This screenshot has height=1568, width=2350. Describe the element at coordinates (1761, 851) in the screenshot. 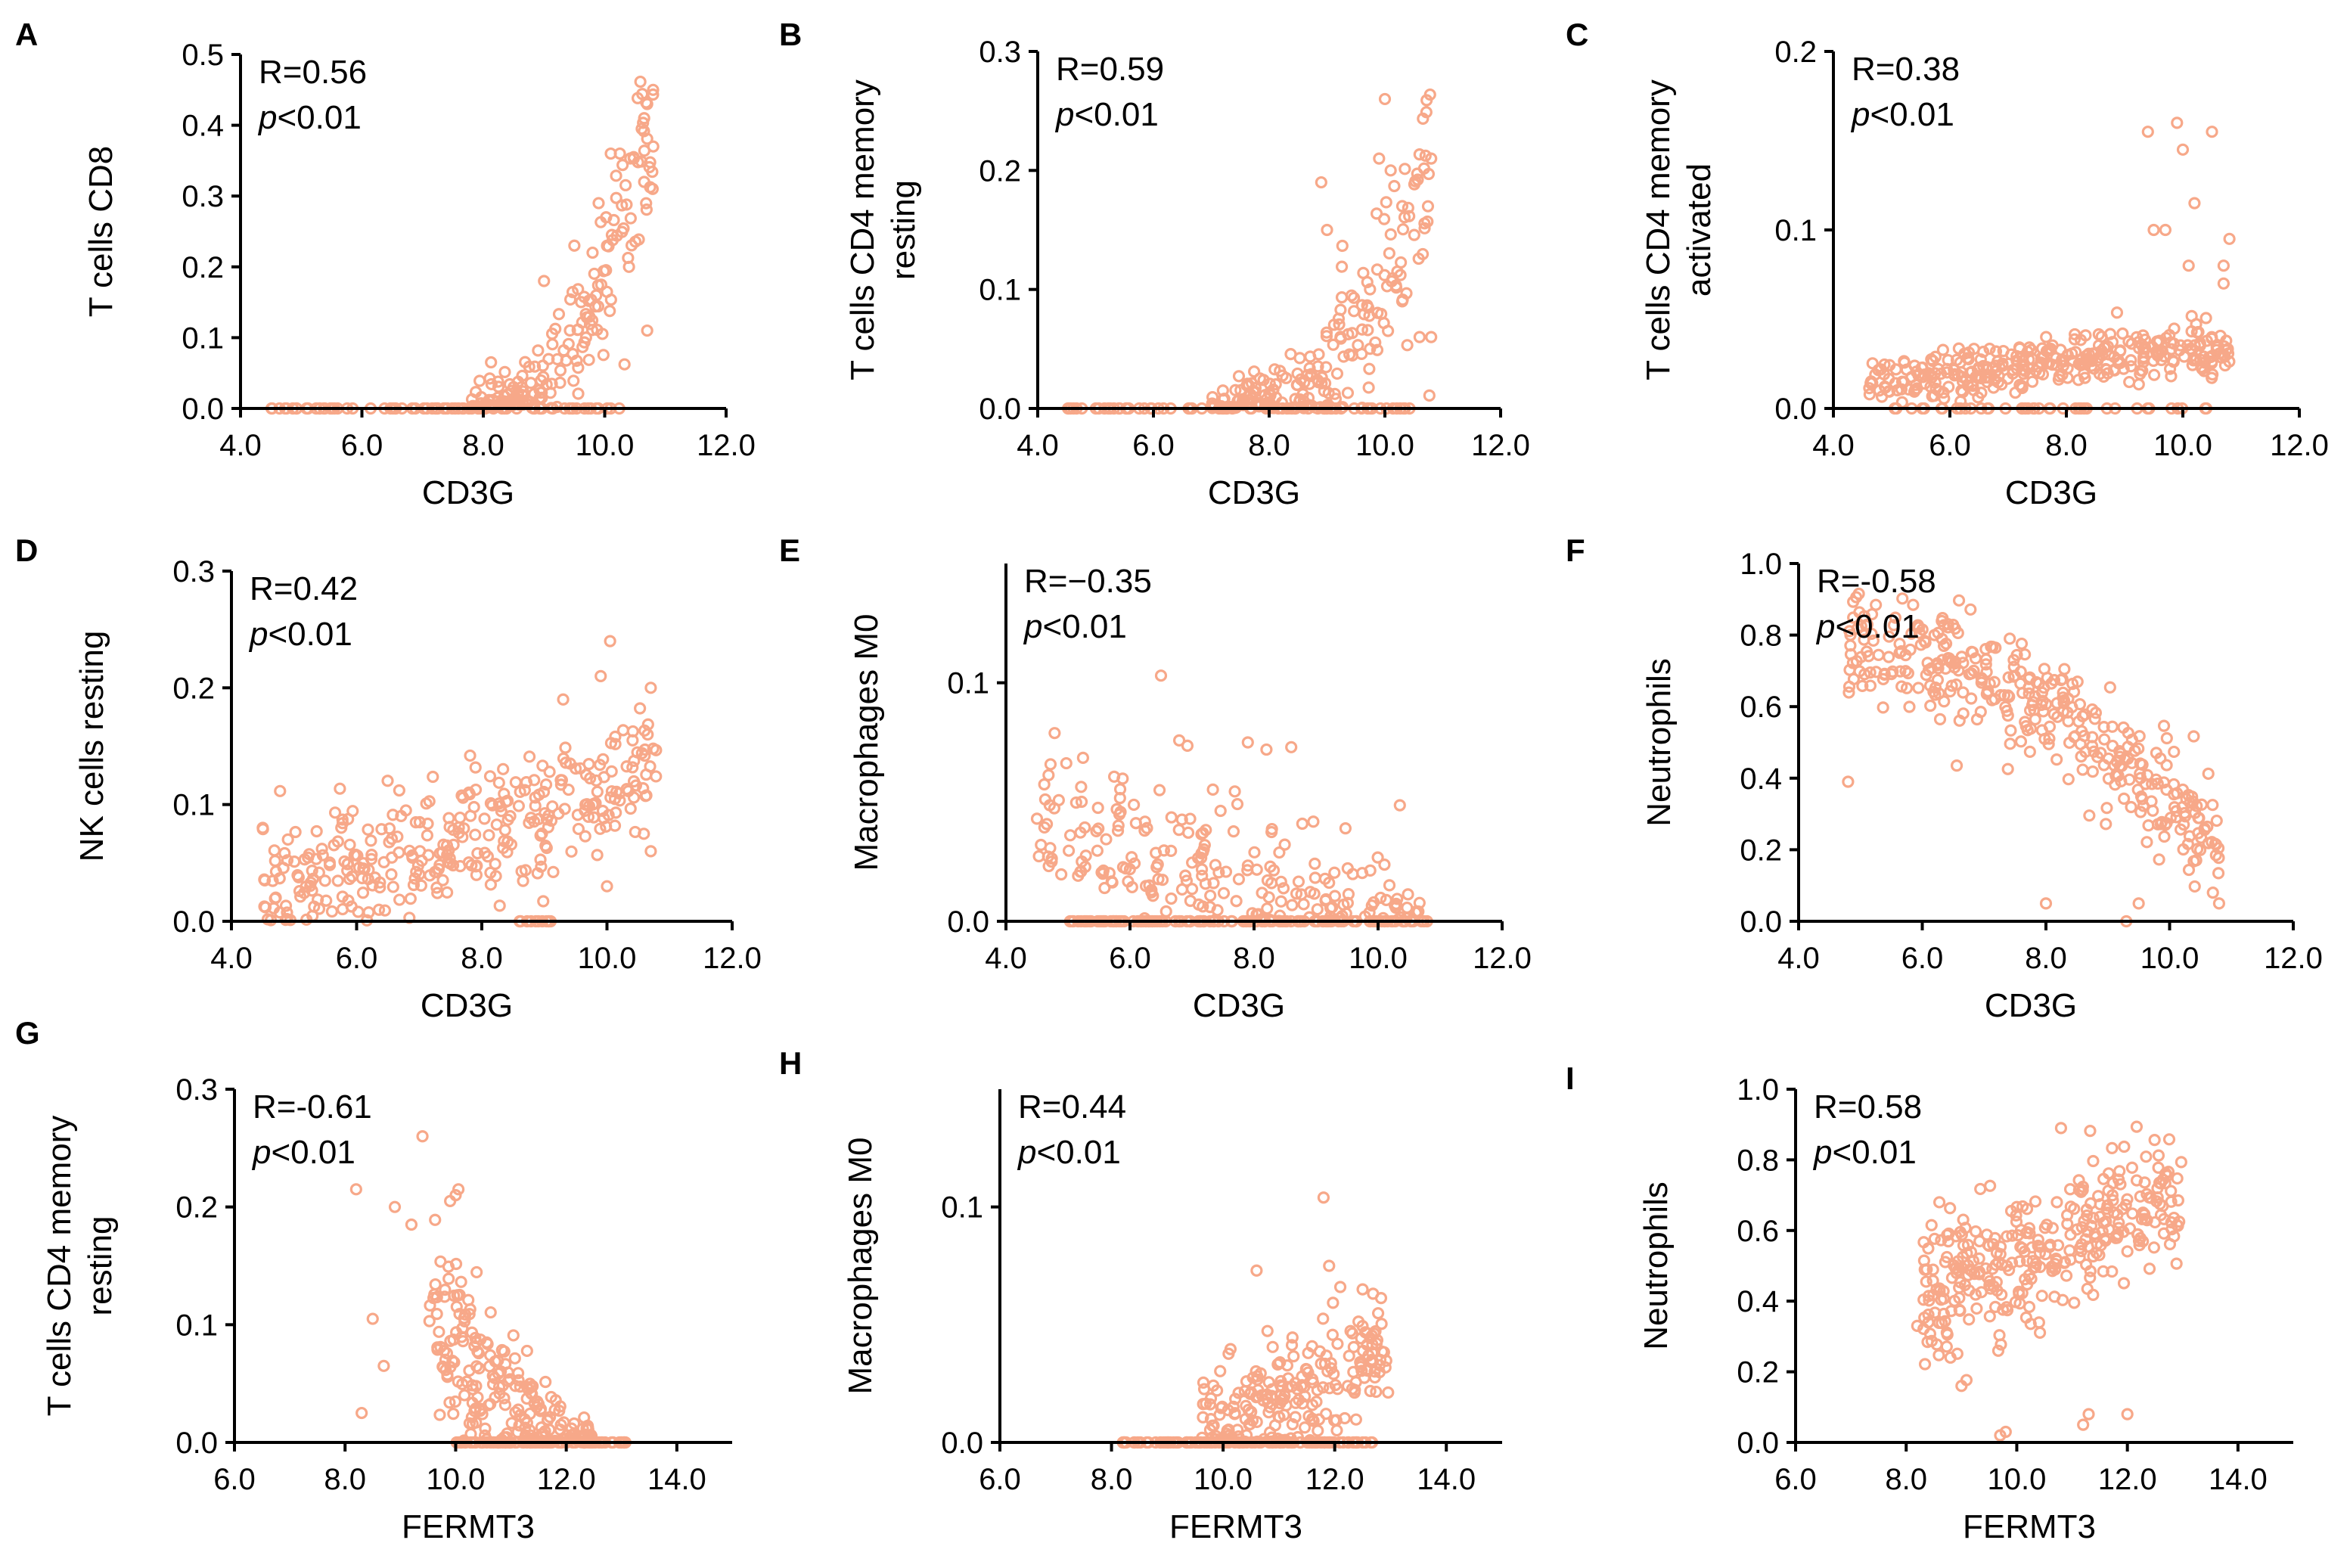

I see `y-tick-label: 0.2` at that location.